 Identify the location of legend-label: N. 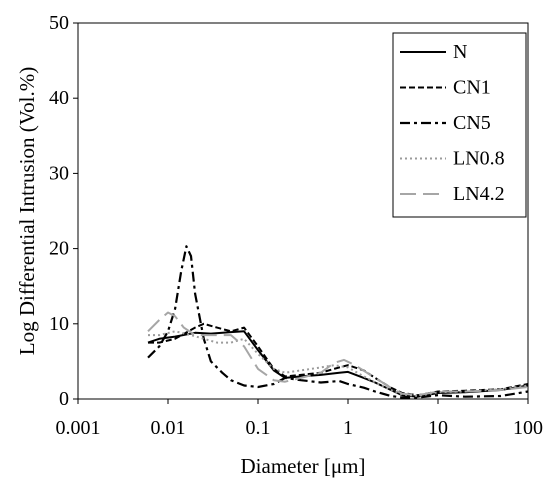
(460, 52).